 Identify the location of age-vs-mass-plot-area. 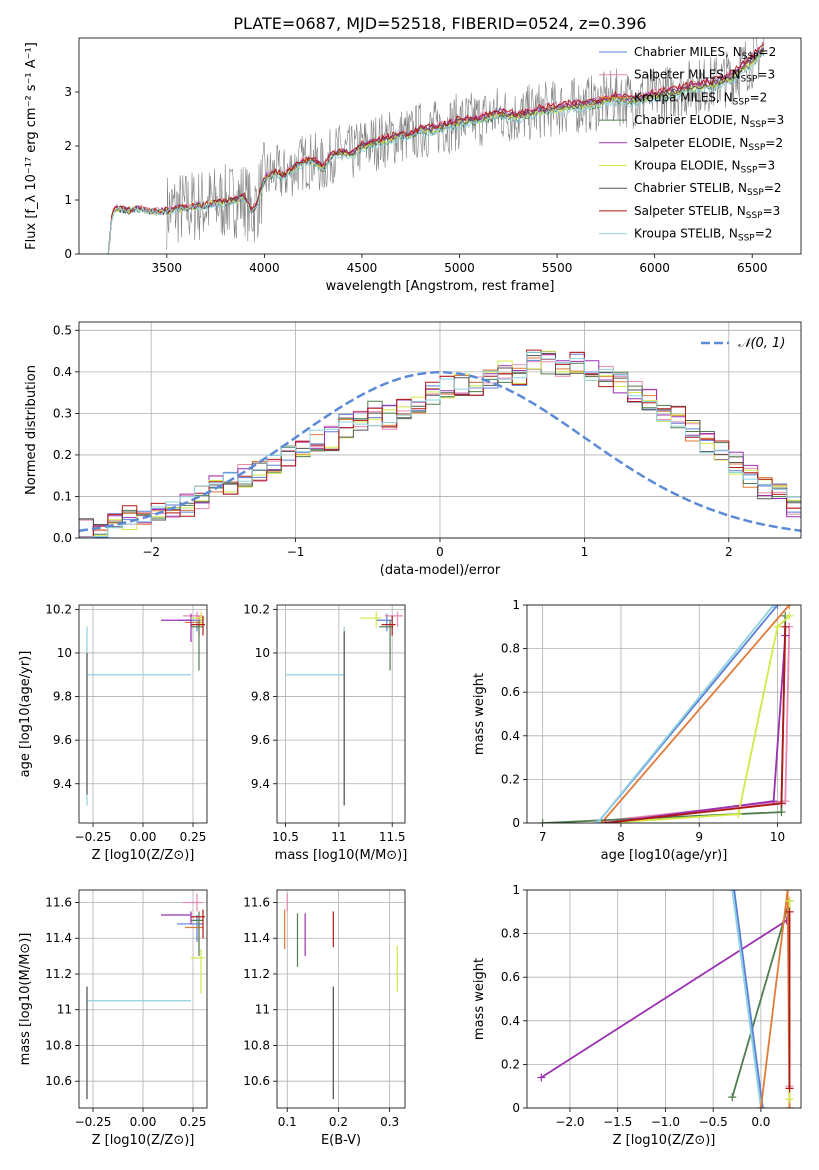
(344, 708).